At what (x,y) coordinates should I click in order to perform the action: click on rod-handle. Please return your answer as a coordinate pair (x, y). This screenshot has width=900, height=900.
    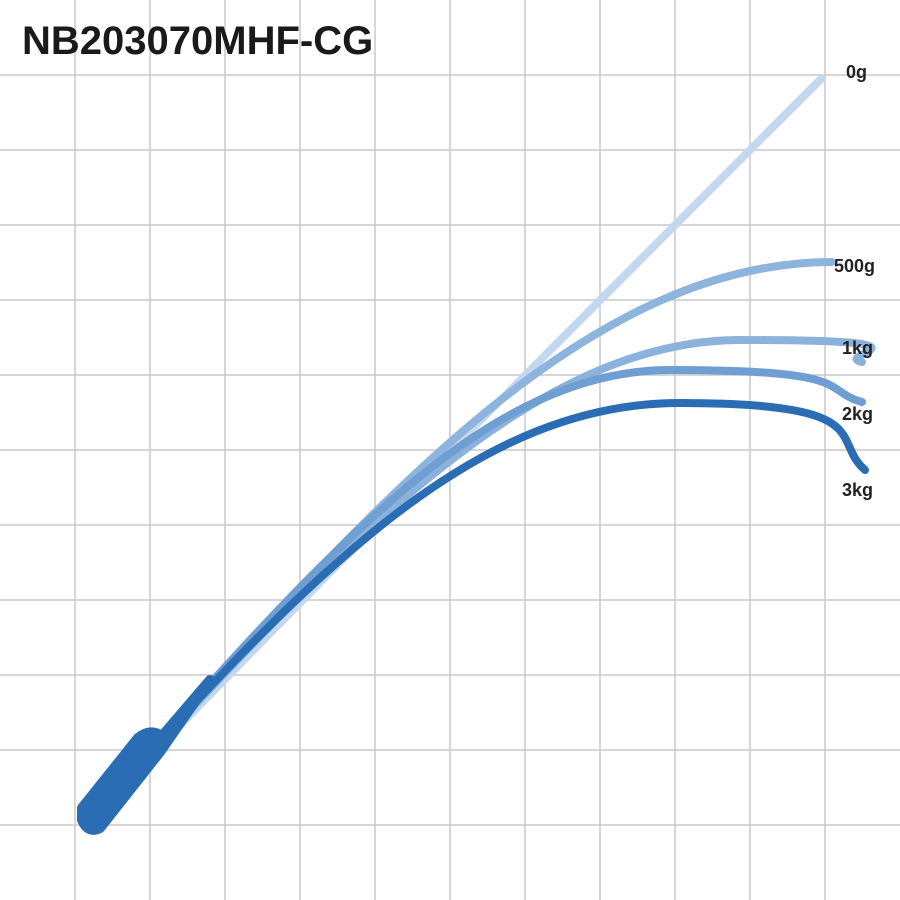
    Looking at the image, I should click on (146, 755).